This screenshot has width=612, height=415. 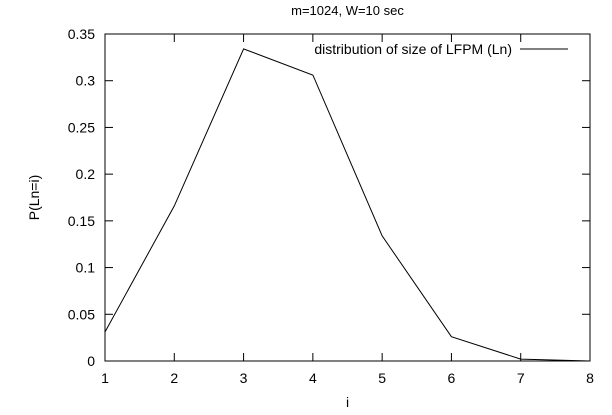 I want to click on legend: distribution of size of LFPM (Ln), so click(x=441, y=49).